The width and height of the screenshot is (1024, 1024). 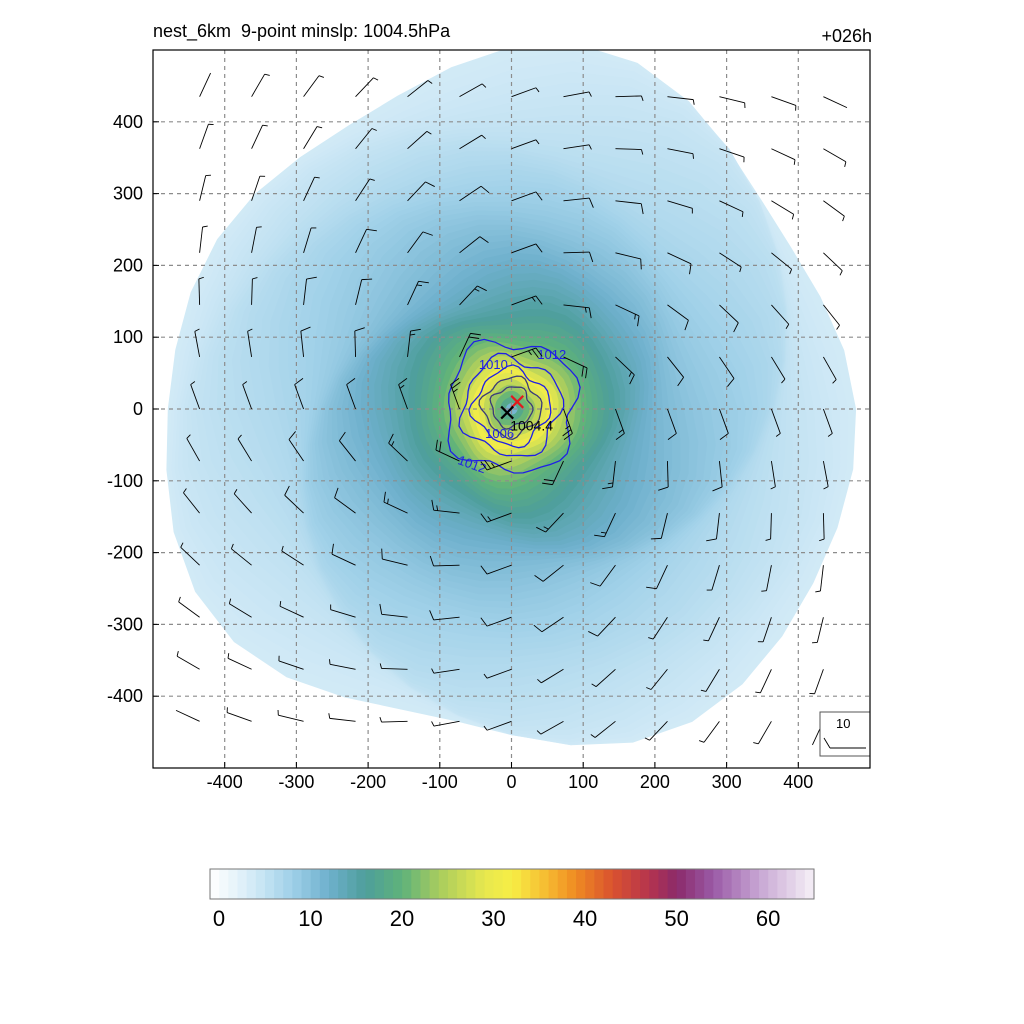 What do you see at coordinates (125, 481) in the screenshot?
I see `y-tick-label: -100` at bounding box center [125, 481].